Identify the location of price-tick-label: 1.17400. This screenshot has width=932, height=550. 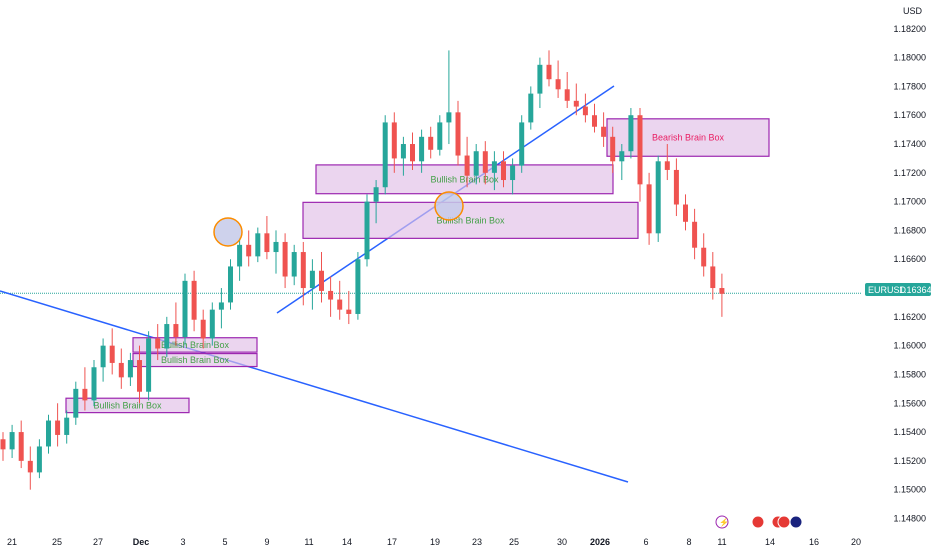
(909, 144).